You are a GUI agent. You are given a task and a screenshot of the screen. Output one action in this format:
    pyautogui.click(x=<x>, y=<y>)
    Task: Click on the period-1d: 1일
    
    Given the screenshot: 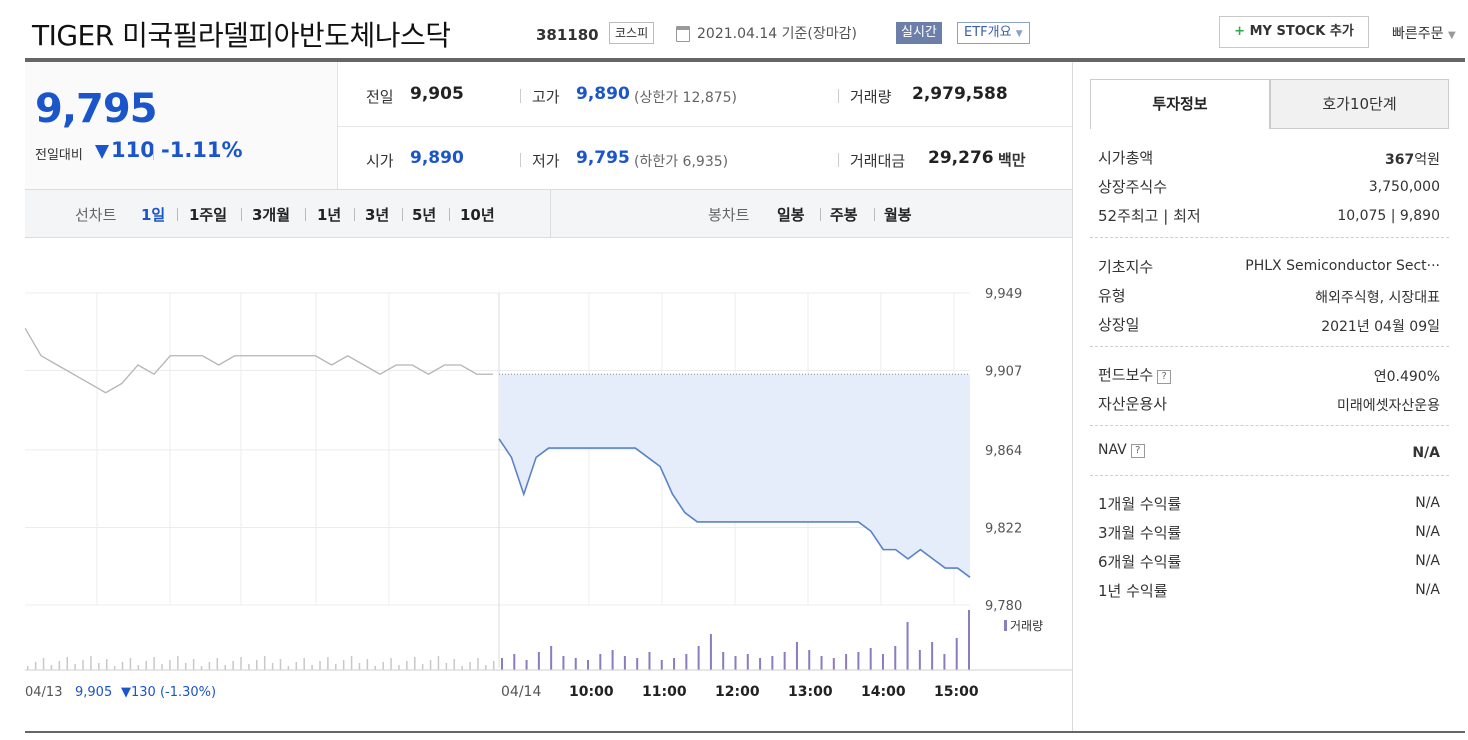 What is the action you would take?
    pyautogui.click(x=153, y=215)
    